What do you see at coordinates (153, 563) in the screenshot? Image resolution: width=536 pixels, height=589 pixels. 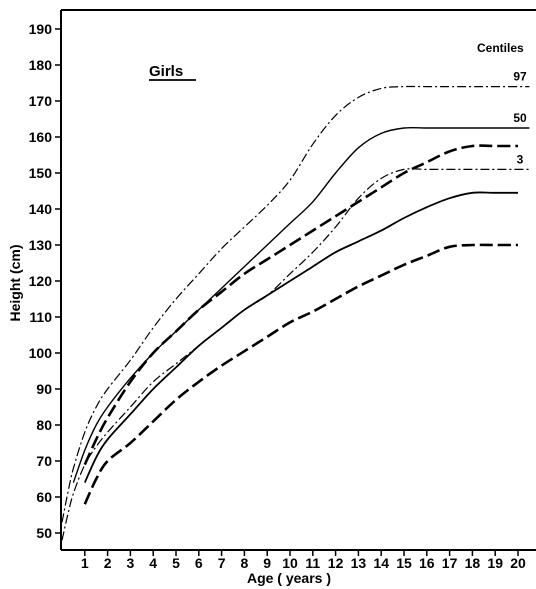 I see `x-tick-label: 4` at bounding box center [153, 563].